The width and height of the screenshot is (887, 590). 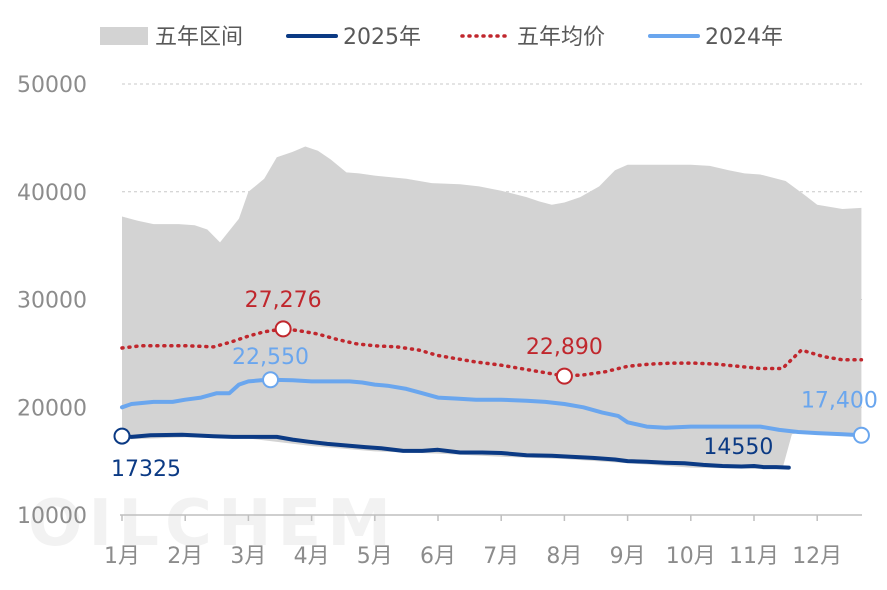 I want to click on watermark: OILCHEM, so click(x=212, y=524).